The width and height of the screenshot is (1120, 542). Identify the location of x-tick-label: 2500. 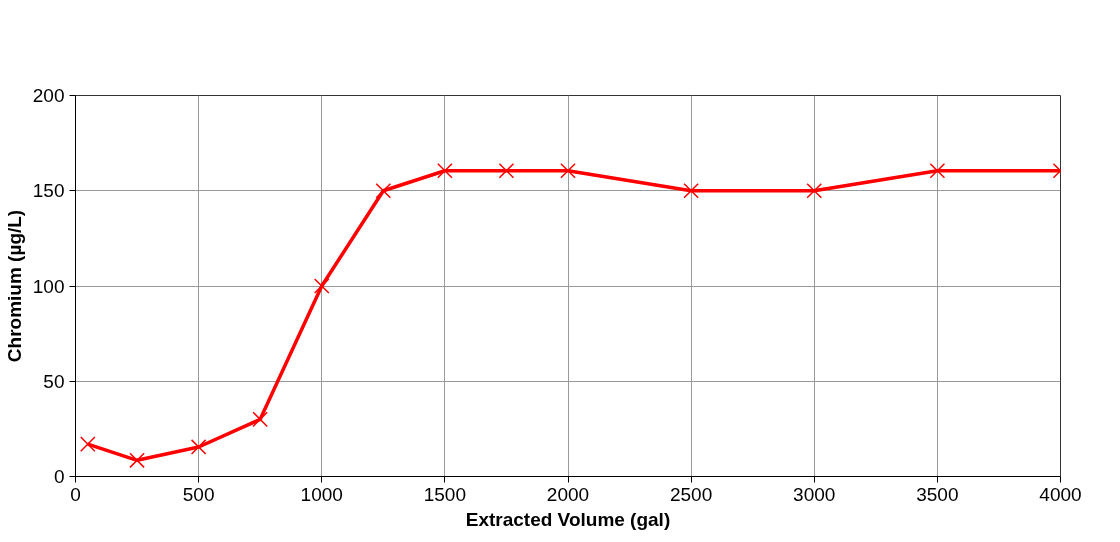
(691, 494).